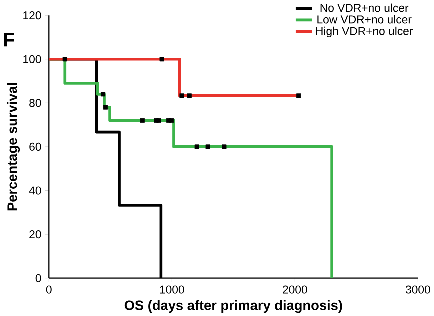 This screenshot has width=434, height=316. Describe the element at coordinates (418, 290) in the screenshot. I see `x-tick-label: 3000` at that location.